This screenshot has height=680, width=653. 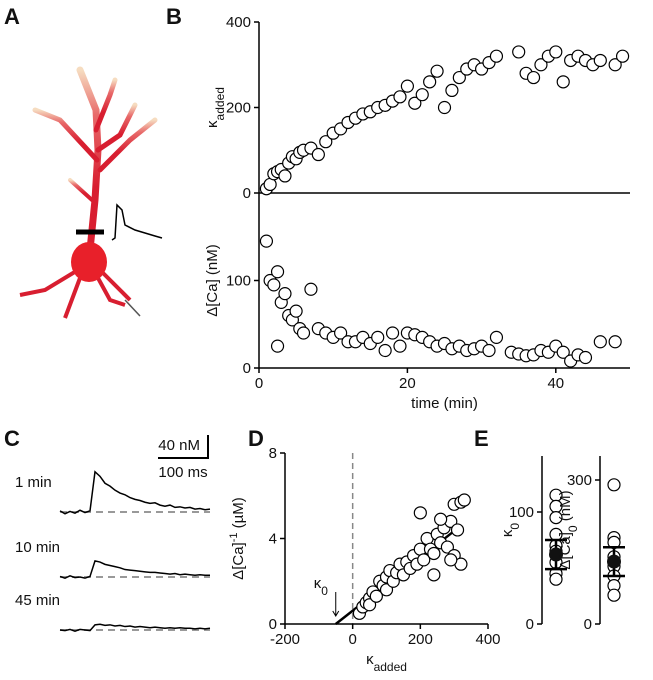 I want to click on panel-label: A, so click(x=12, y=16).